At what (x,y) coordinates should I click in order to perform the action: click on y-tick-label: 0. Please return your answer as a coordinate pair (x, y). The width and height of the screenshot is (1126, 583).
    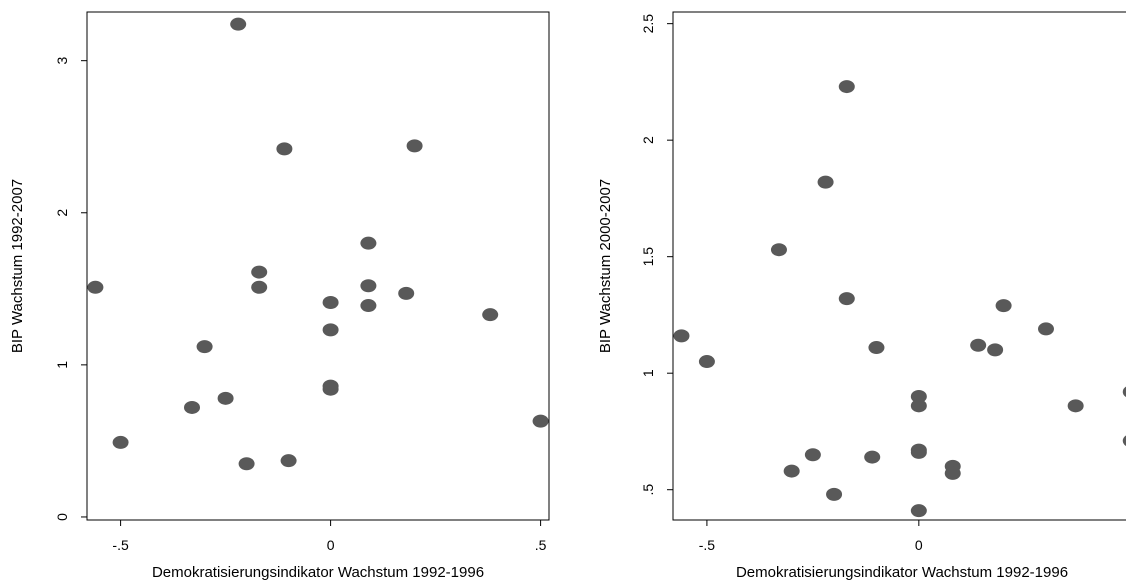
    Looking at the image, I should click on (62, 517).